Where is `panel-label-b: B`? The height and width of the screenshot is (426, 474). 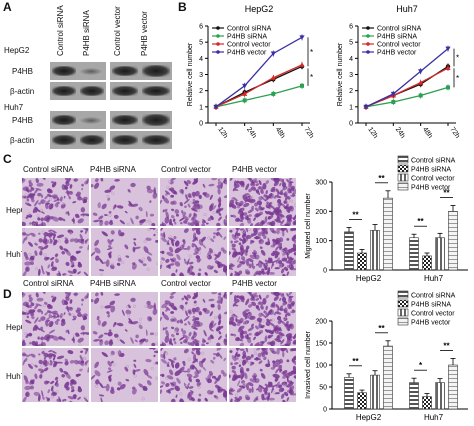 panel-label-b: B is located at coordinates (182, 7).